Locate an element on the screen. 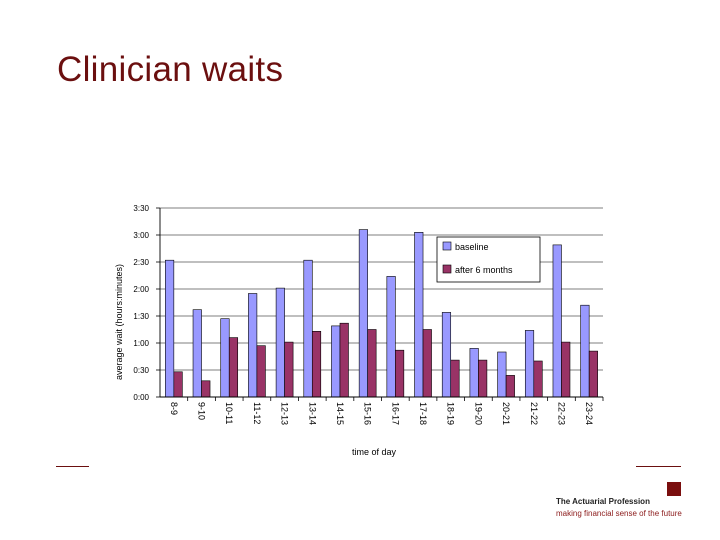  x-tick-label: 15-16 is located at coordinates (368, 413).